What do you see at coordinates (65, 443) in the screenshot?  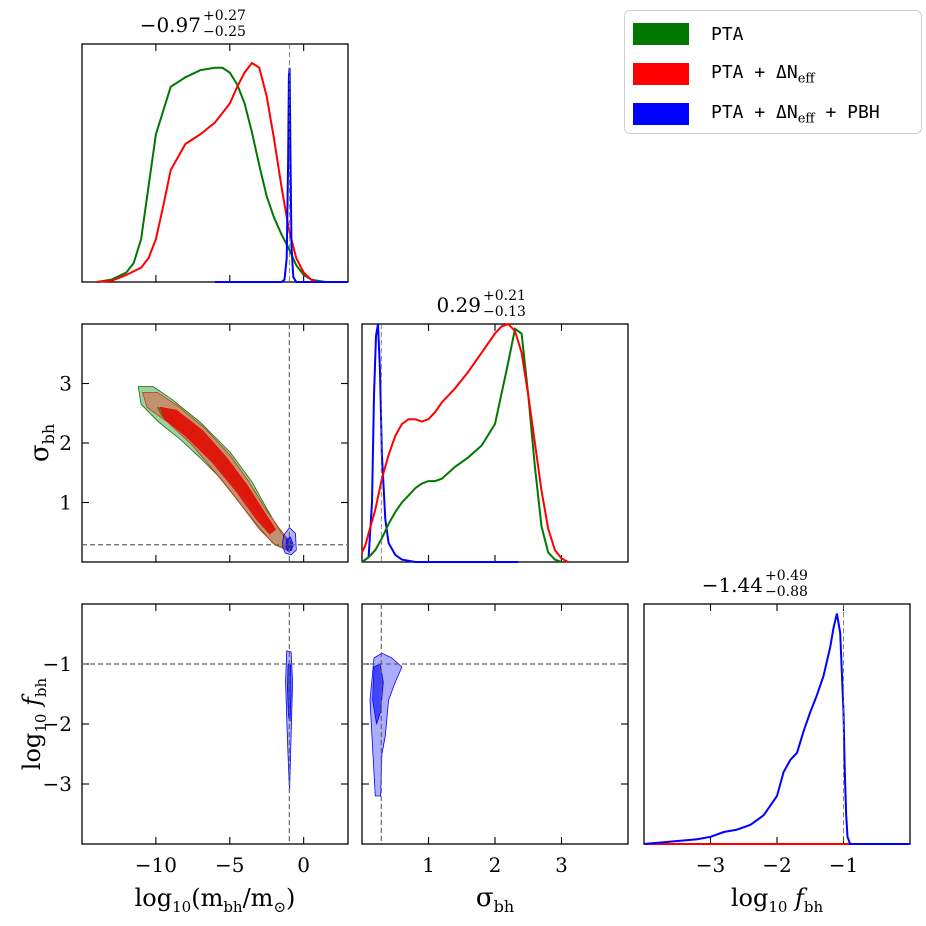 I see `y-tick-label: 2` at bounding box center [65, 443].